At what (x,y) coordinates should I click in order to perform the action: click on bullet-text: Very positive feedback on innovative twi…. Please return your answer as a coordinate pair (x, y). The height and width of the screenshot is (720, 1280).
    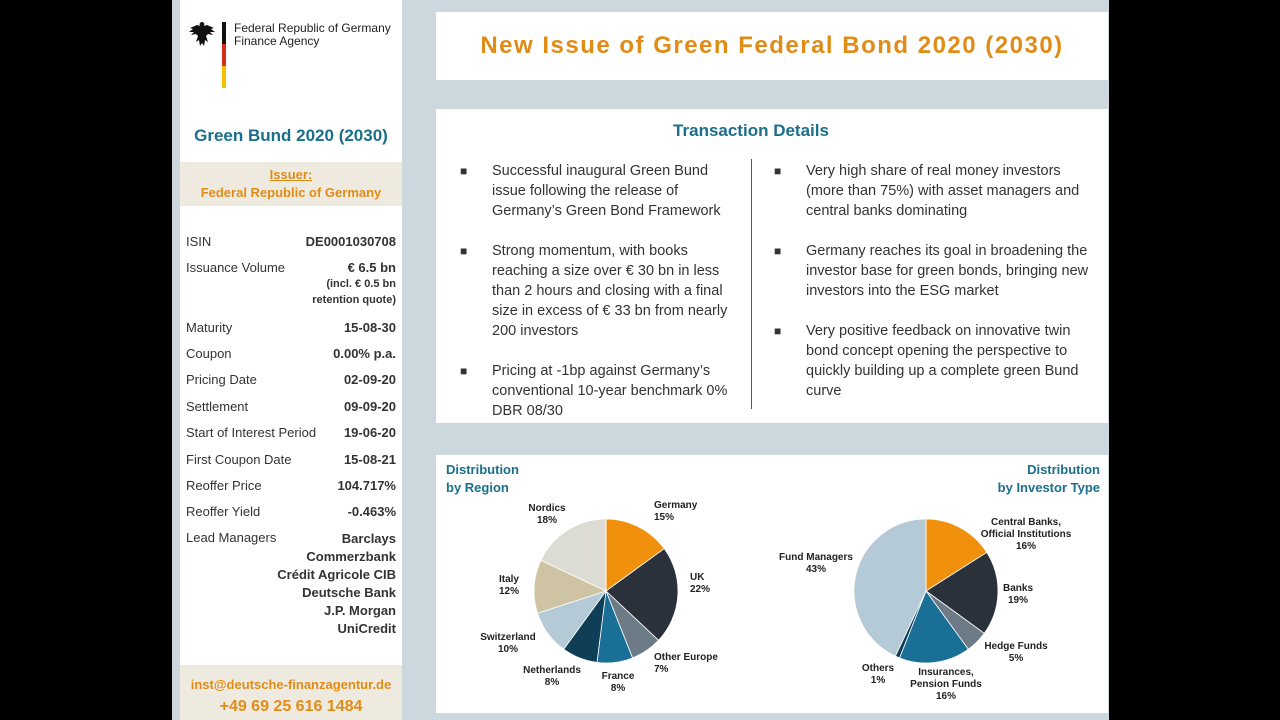
    Looking at the image, I should click on (942, 361).